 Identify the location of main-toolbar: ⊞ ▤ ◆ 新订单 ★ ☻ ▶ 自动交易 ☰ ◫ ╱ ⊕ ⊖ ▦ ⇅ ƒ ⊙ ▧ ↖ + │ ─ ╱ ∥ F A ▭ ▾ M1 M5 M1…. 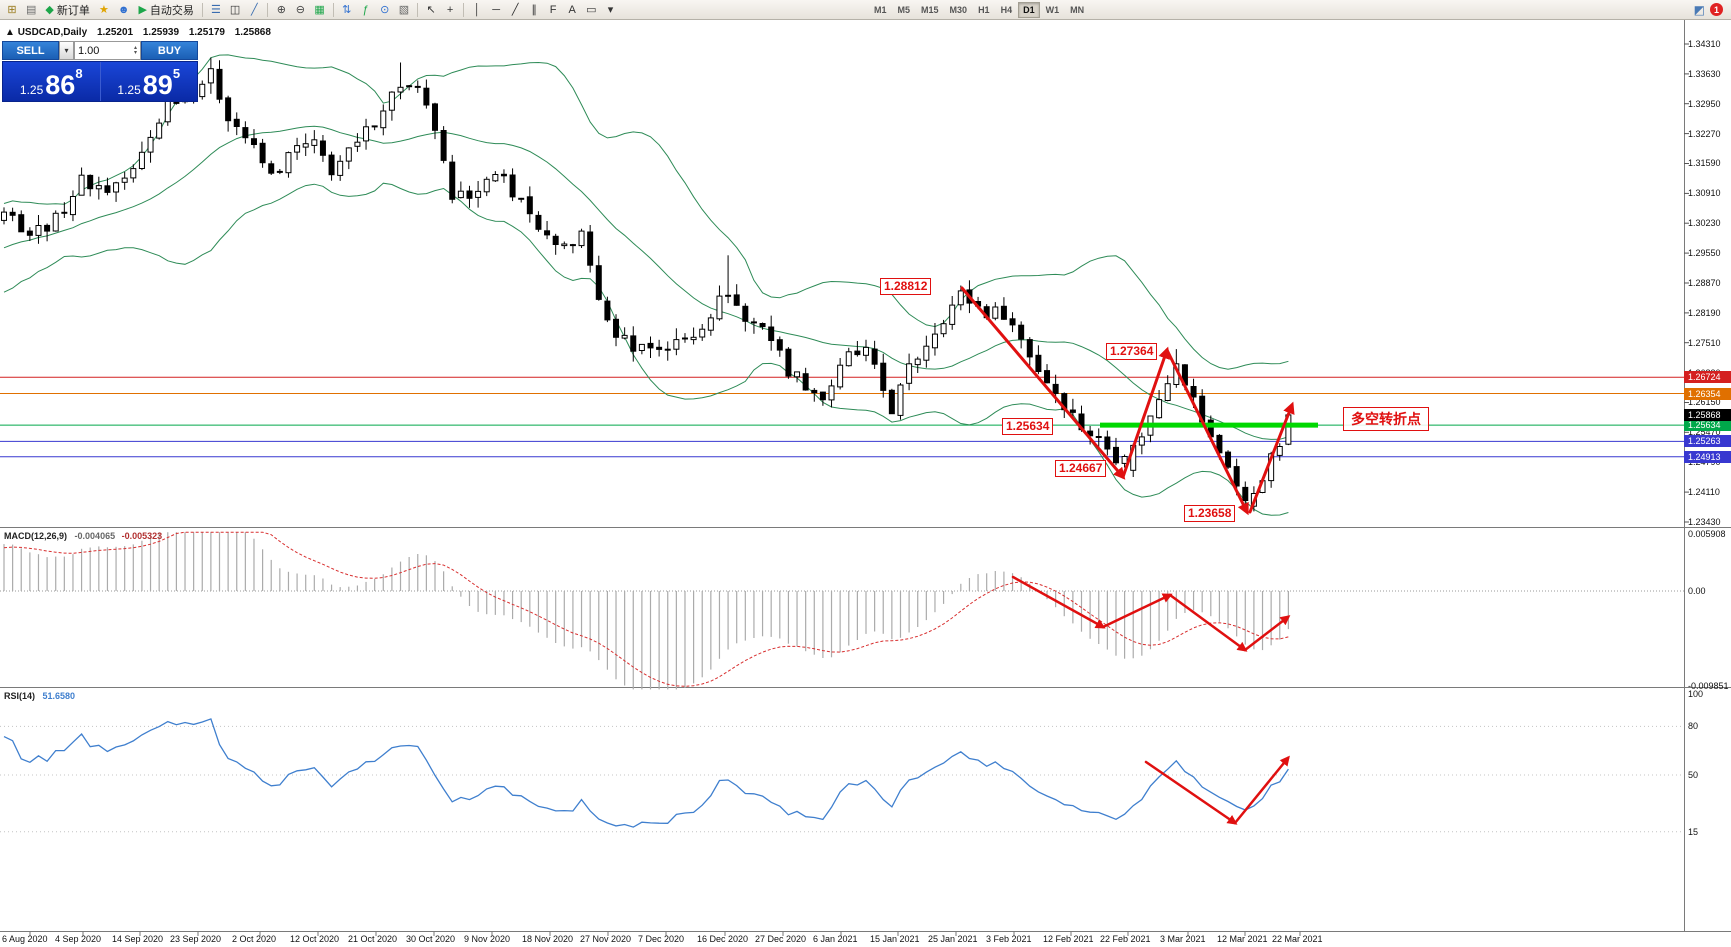
(865, 10).